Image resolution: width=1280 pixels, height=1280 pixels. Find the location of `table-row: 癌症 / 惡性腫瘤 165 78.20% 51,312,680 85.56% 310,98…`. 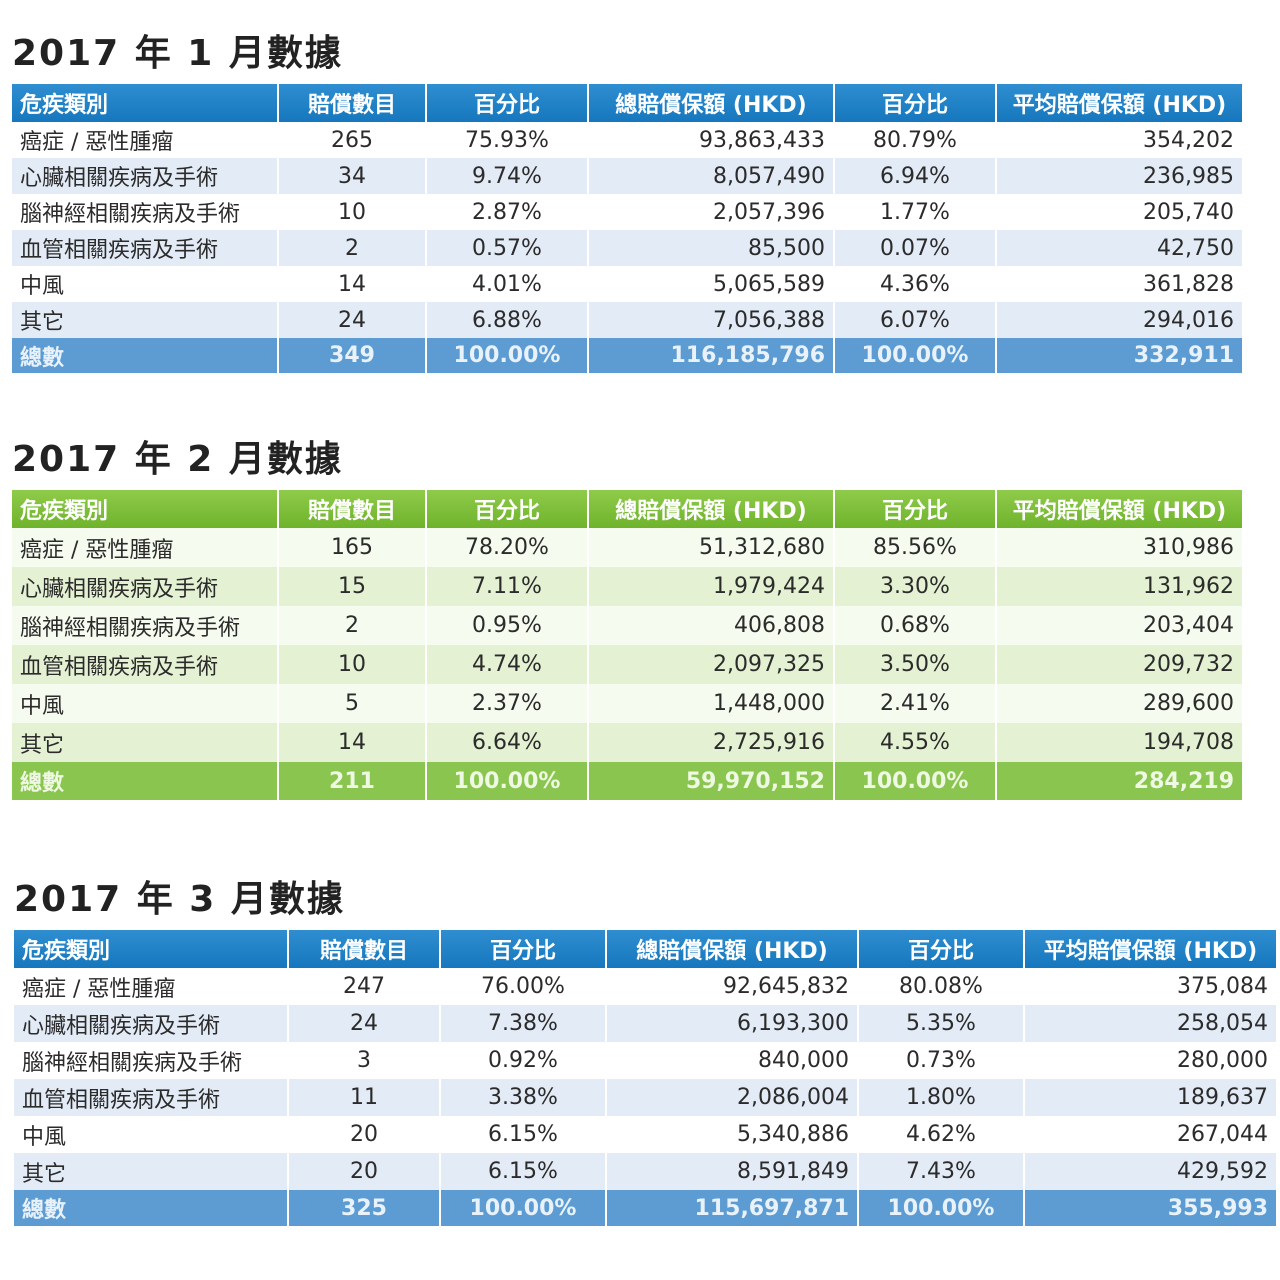

table-row: 癌症 / 惡性腫瘤 165 78.20% 51,312,680 85.56% 310,98… is located at coordinates (627, 547).